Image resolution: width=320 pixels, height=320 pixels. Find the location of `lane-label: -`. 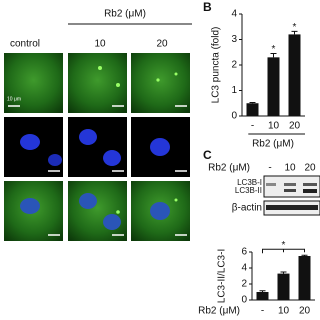

lane-label: - is located at coordinates (269, 168).